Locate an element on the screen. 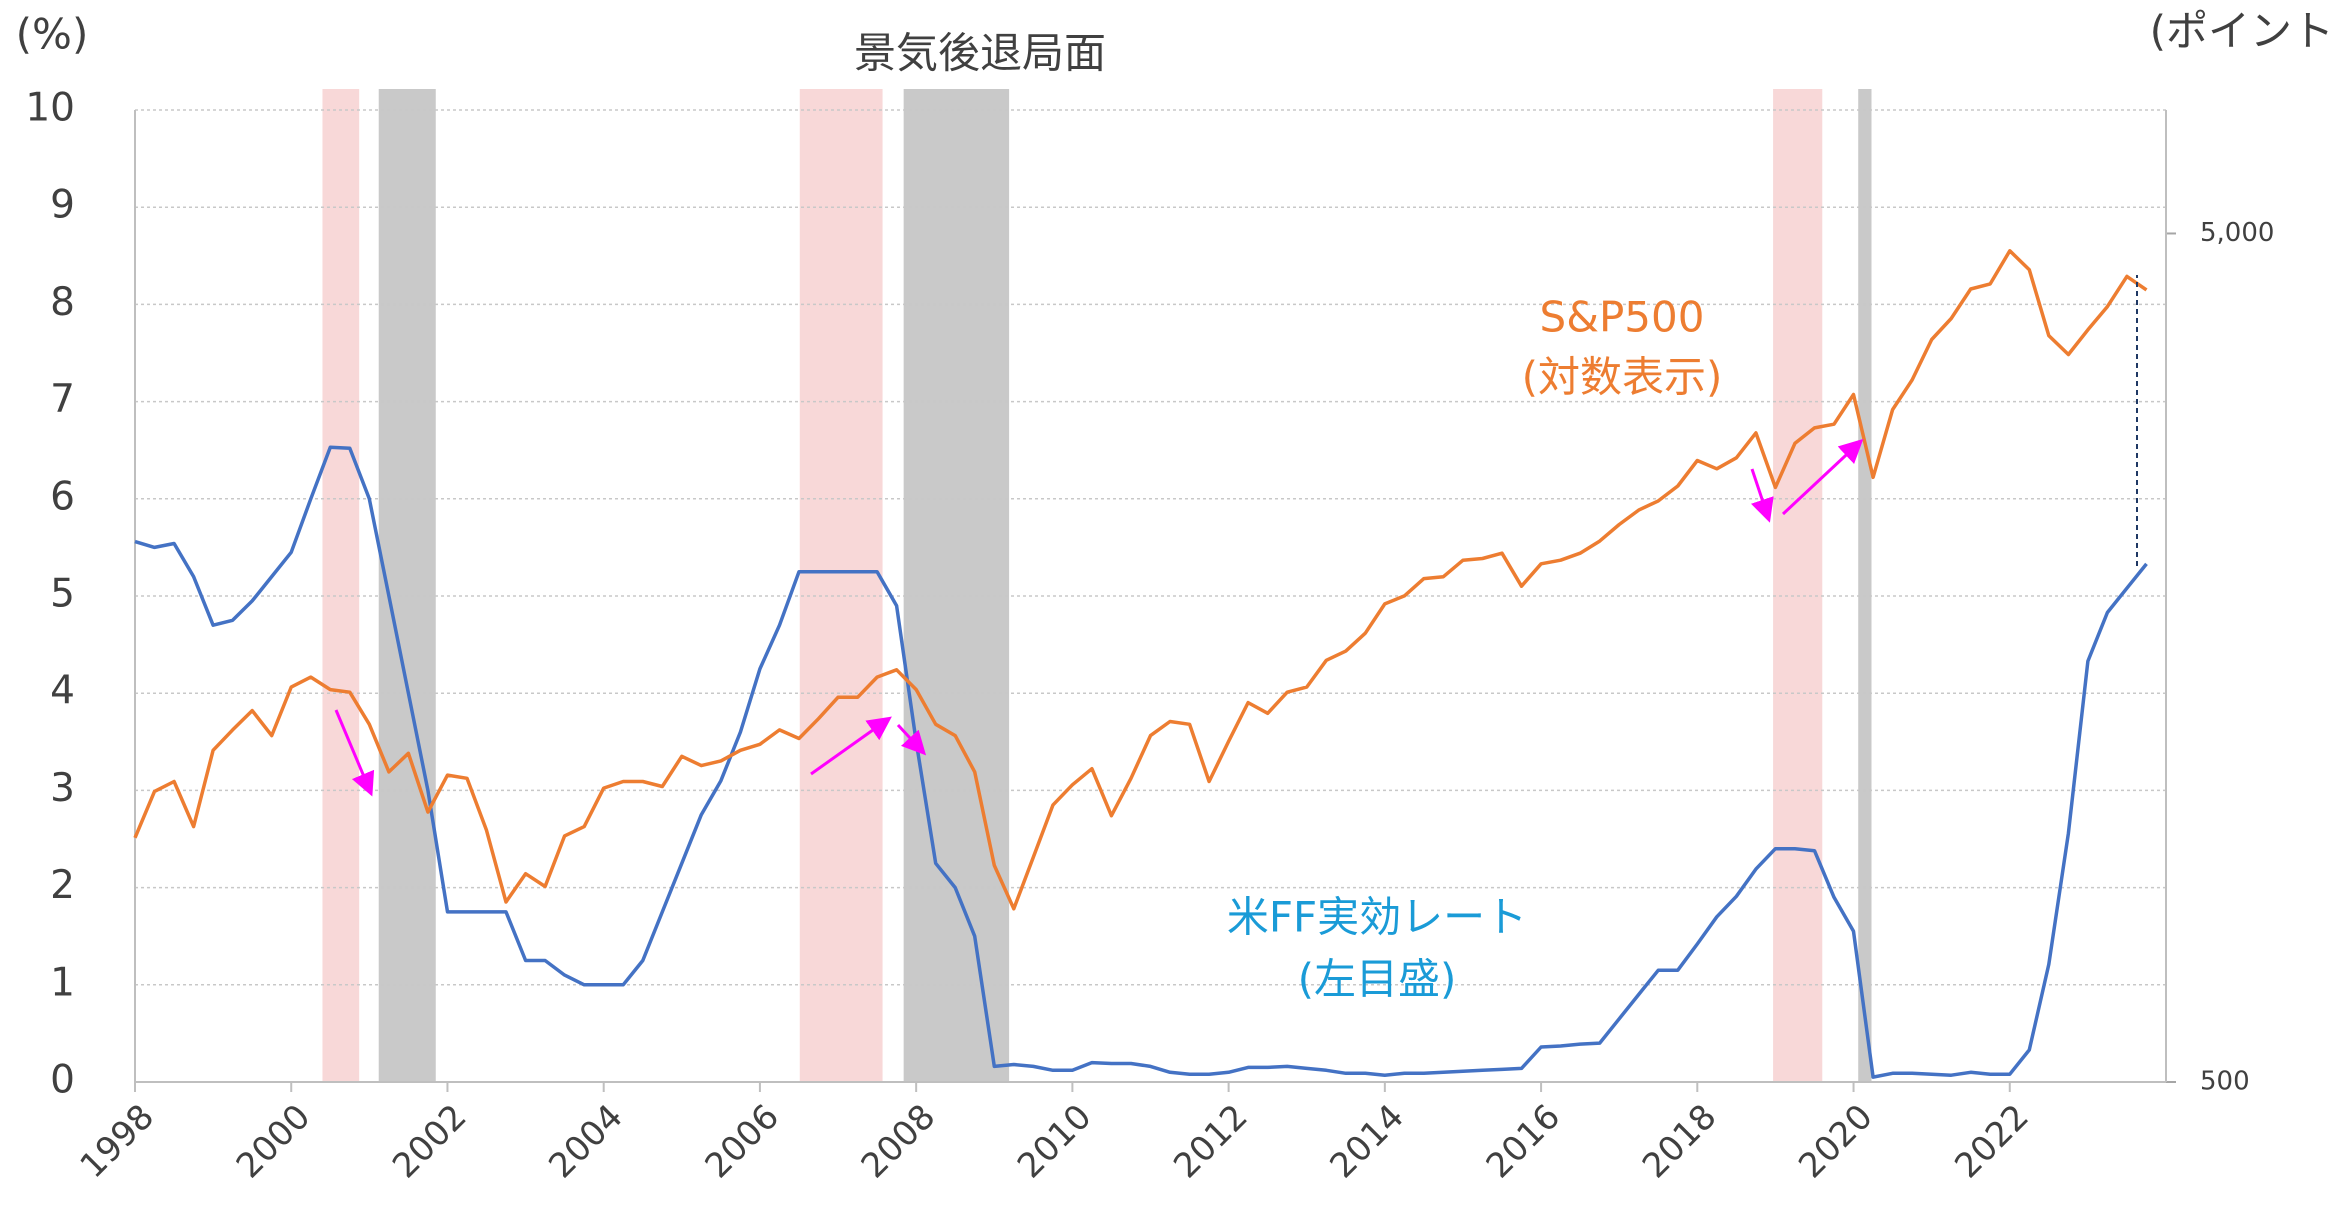  y-tick-label: 5 is located at coordinates (62, 594).